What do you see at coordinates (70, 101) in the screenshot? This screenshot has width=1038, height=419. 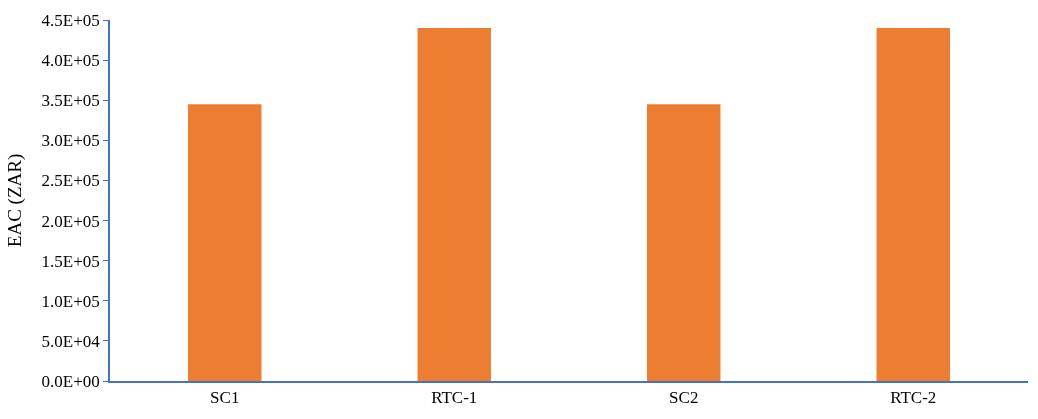 I see `y-tick-label: 3.5E+05` at bounding box center [70, 101].